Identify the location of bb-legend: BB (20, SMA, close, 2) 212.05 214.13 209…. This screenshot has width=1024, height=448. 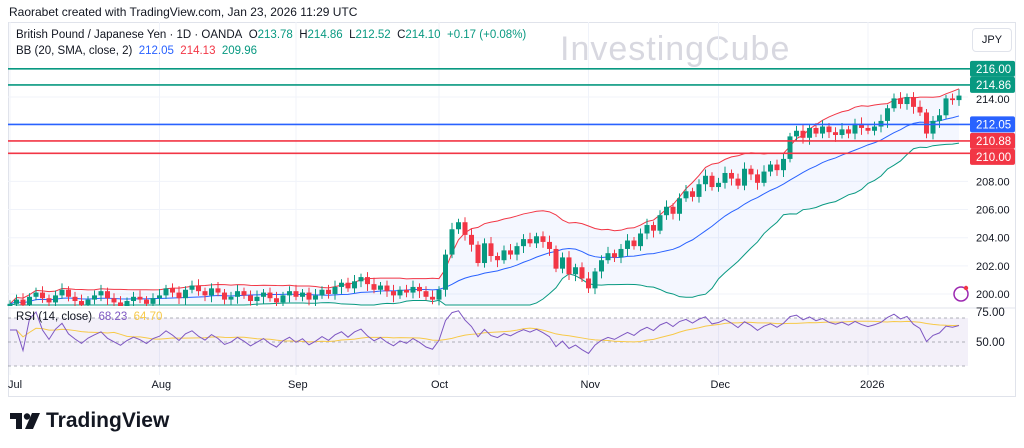
(136, 51).